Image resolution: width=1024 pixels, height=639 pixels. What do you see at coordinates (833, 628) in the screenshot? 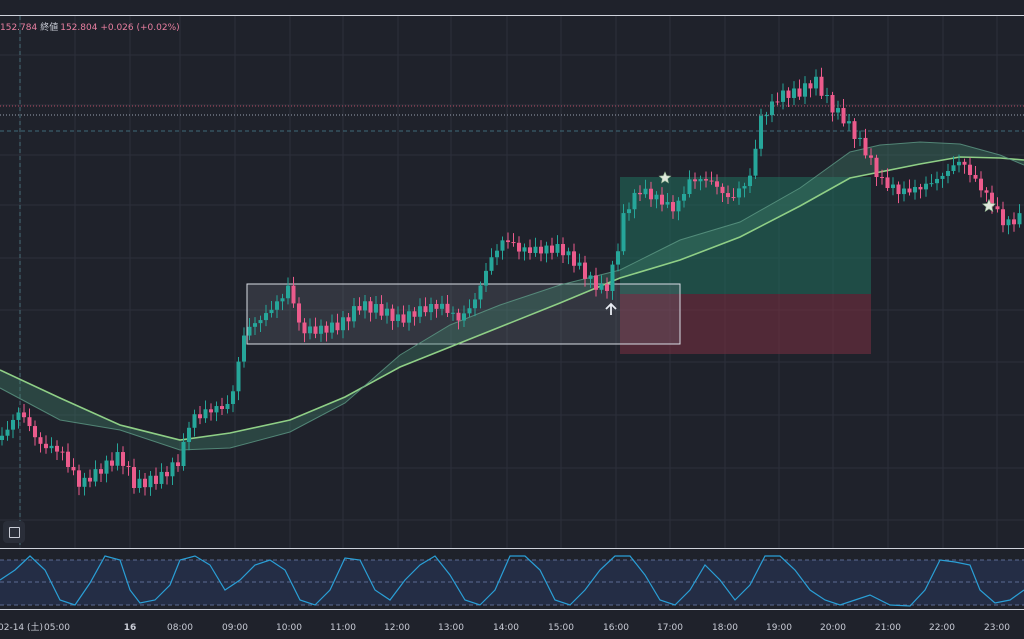
I see `x-tick-label: 20:00` at bounding box center [833, 628].